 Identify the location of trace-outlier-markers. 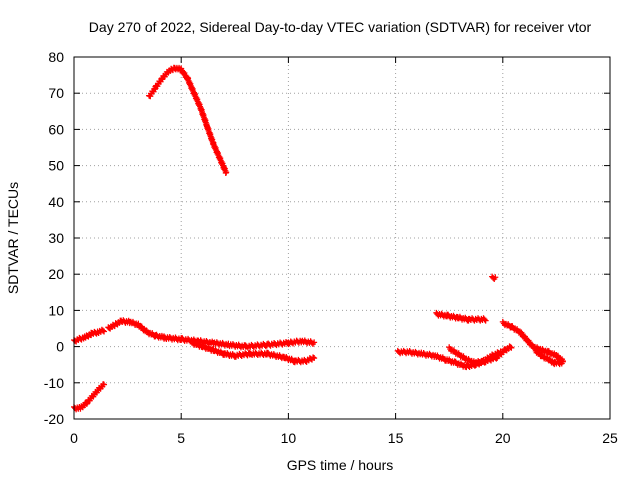
(494, 278).